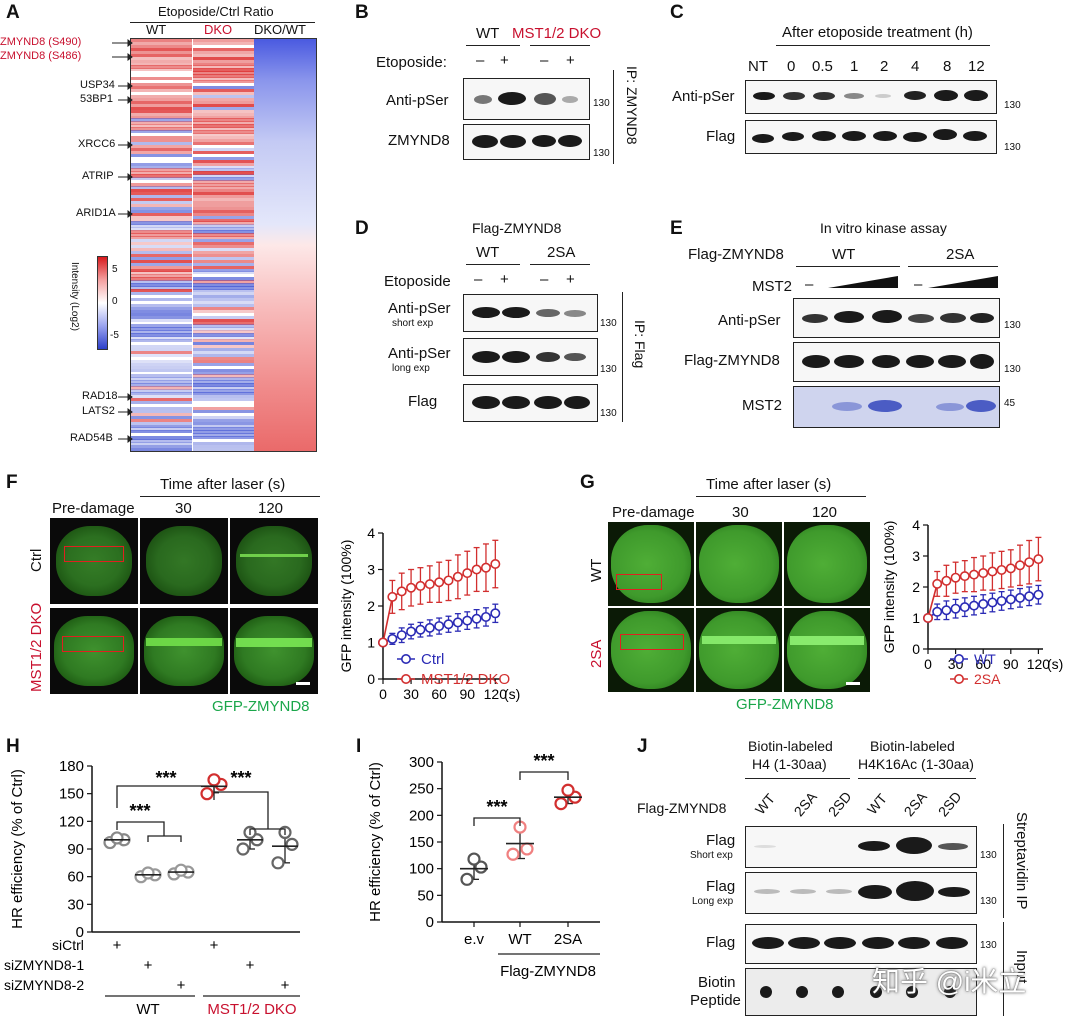  I want to click on c-lane-05: 0.5, so click(822, 66).